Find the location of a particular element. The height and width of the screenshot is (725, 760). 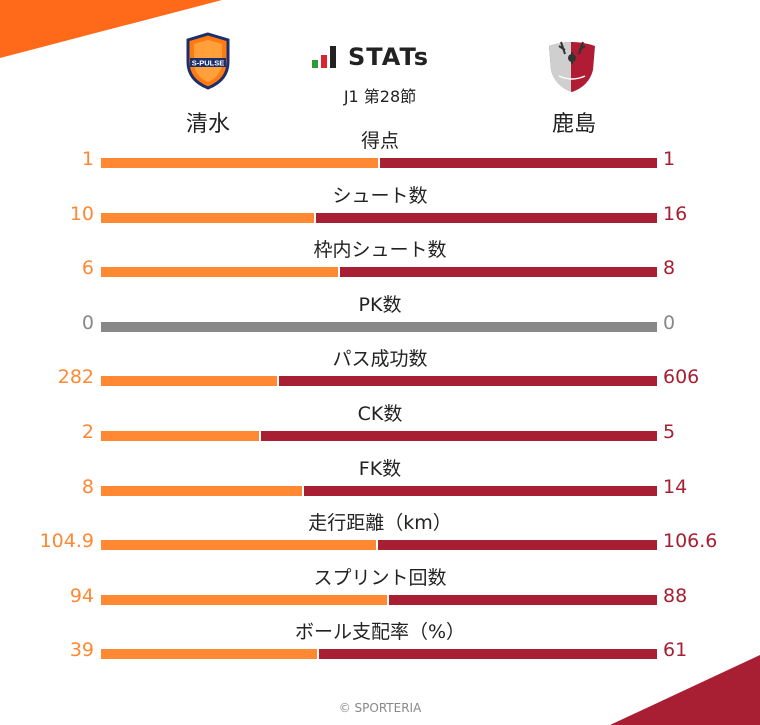

stat-row: PK数 0 0 is located at coordinates (380, 317).